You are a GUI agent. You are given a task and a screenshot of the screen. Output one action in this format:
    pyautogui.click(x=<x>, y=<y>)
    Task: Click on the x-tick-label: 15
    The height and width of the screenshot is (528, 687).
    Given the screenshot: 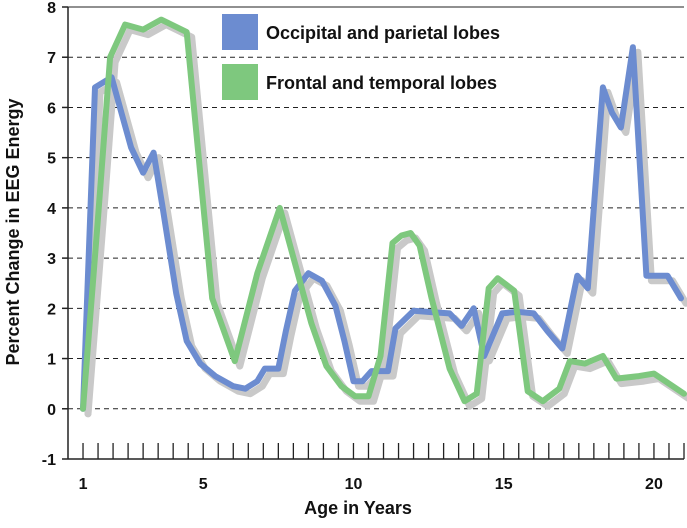 What is the action you would take?
    pyautogui.click(x=504, y=484)
    